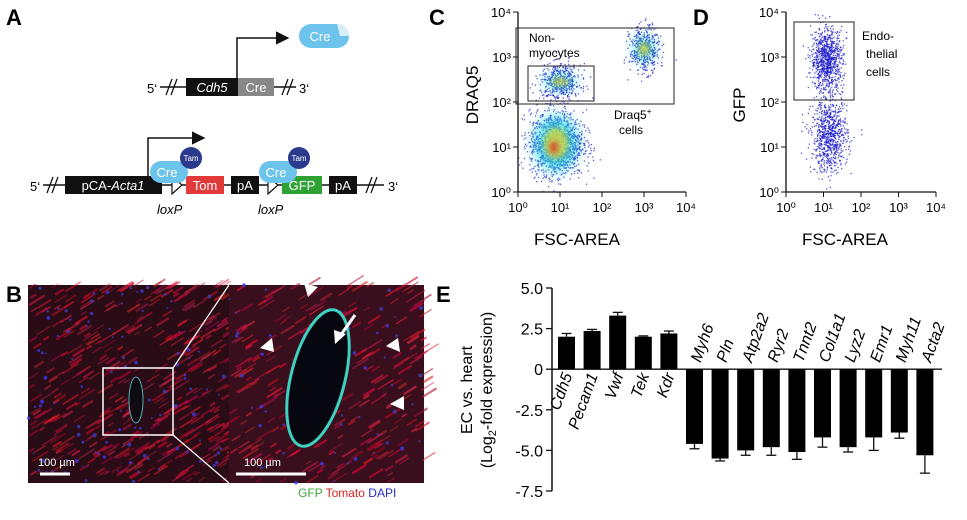  Describe the element at coordinates (726, 351) in the screenshot. I see `category-label: Pln` at that location.